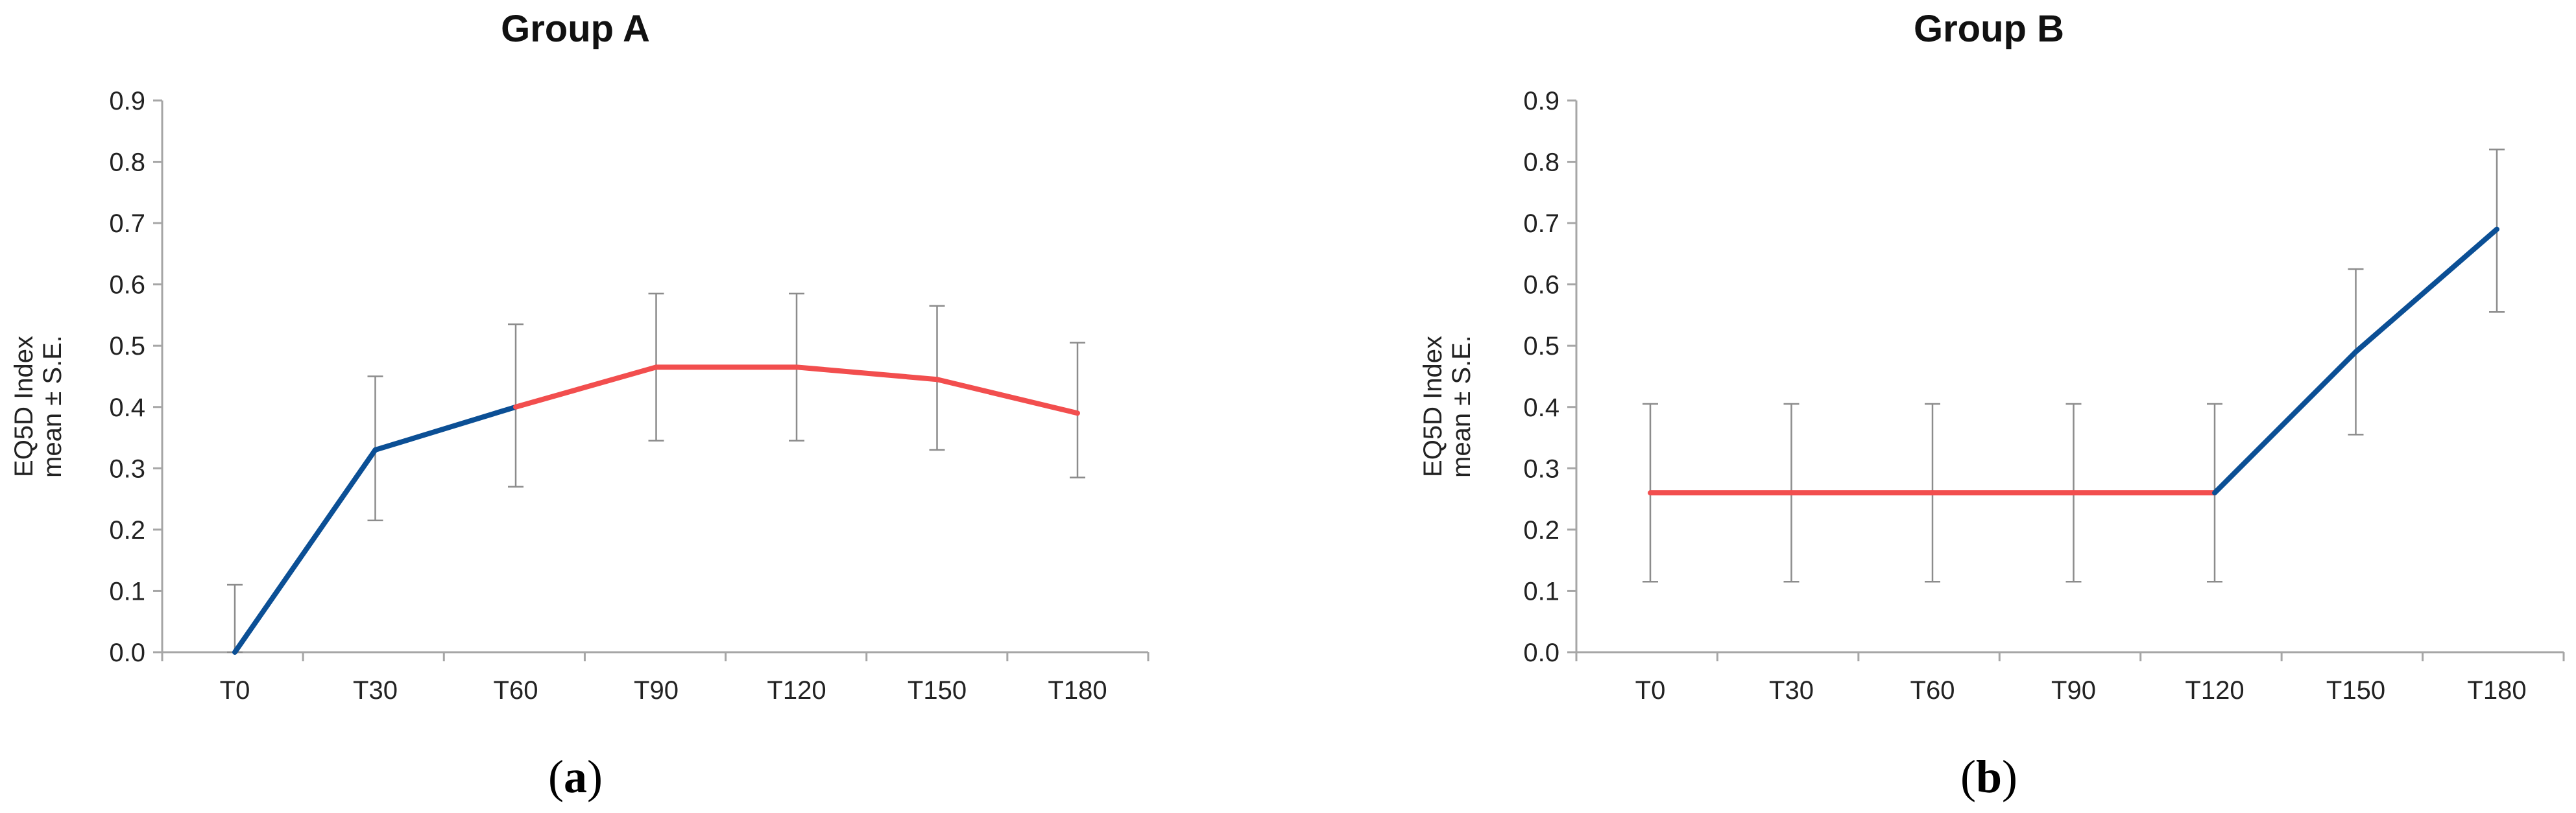 The height and width of the screenshot is (813, 2576). What do you see at coordinates (127, 223) in the screenshot?
I see `y-tick-label-a: 0.7` at bounding box center [127, 223].